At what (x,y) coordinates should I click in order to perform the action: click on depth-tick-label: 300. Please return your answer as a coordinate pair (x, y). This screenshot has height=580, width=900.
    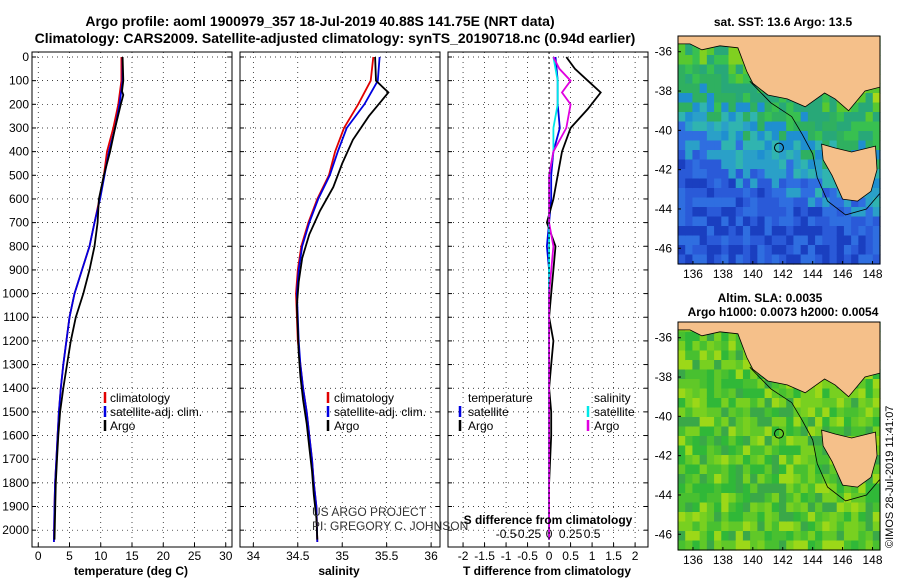
    Looking at the image, I should click on (19, 128).